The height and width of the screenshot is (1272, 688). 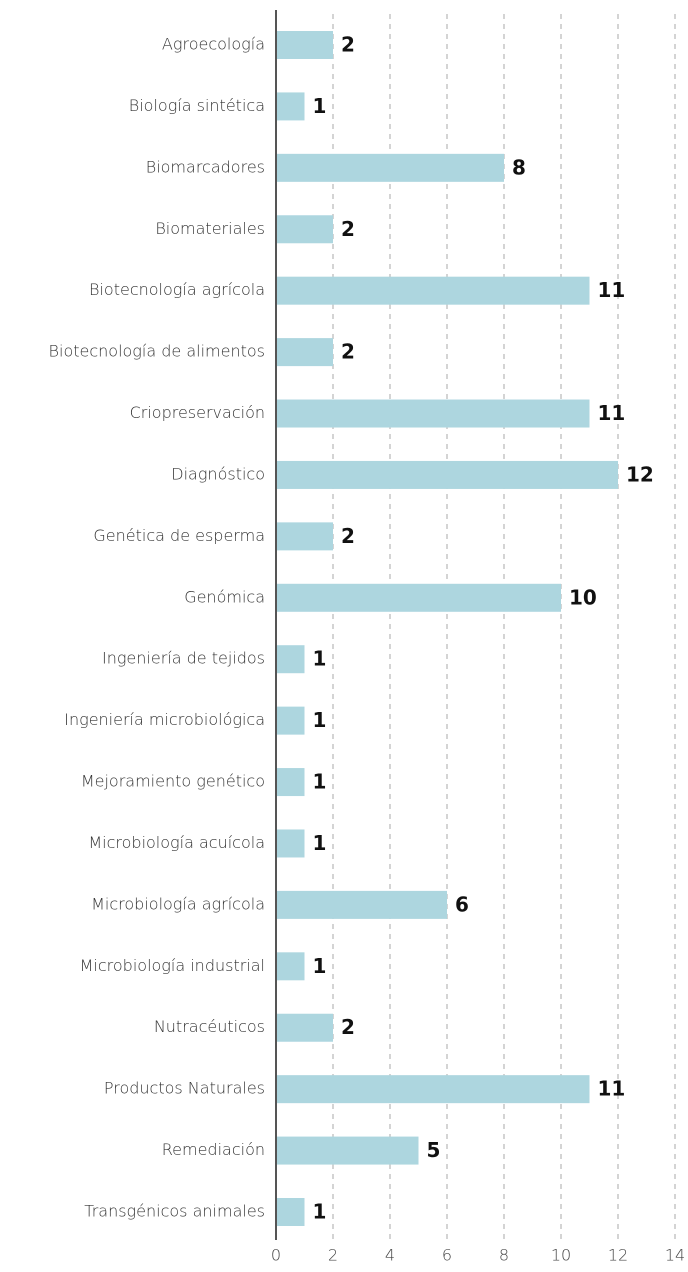 What do you see at coordinates (164, 719) in the screenshot?
I see `y-tick-label: Ingeniería microbiológica` at bounding box center [164, 719].